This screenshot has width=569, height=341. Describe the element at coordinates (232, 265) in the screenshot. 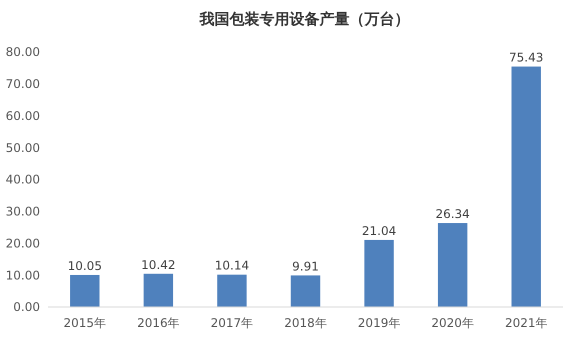

I see `data-label: 10.14` at that location.